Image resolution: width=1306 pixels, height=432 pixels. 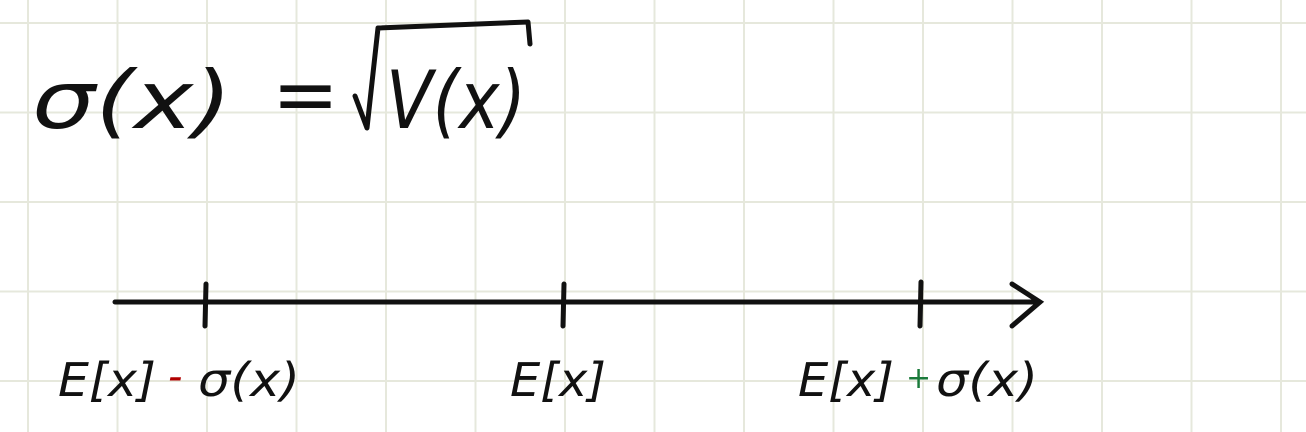 I want to click on tick-mean-plus-sigma, so click(x=920, y=304).